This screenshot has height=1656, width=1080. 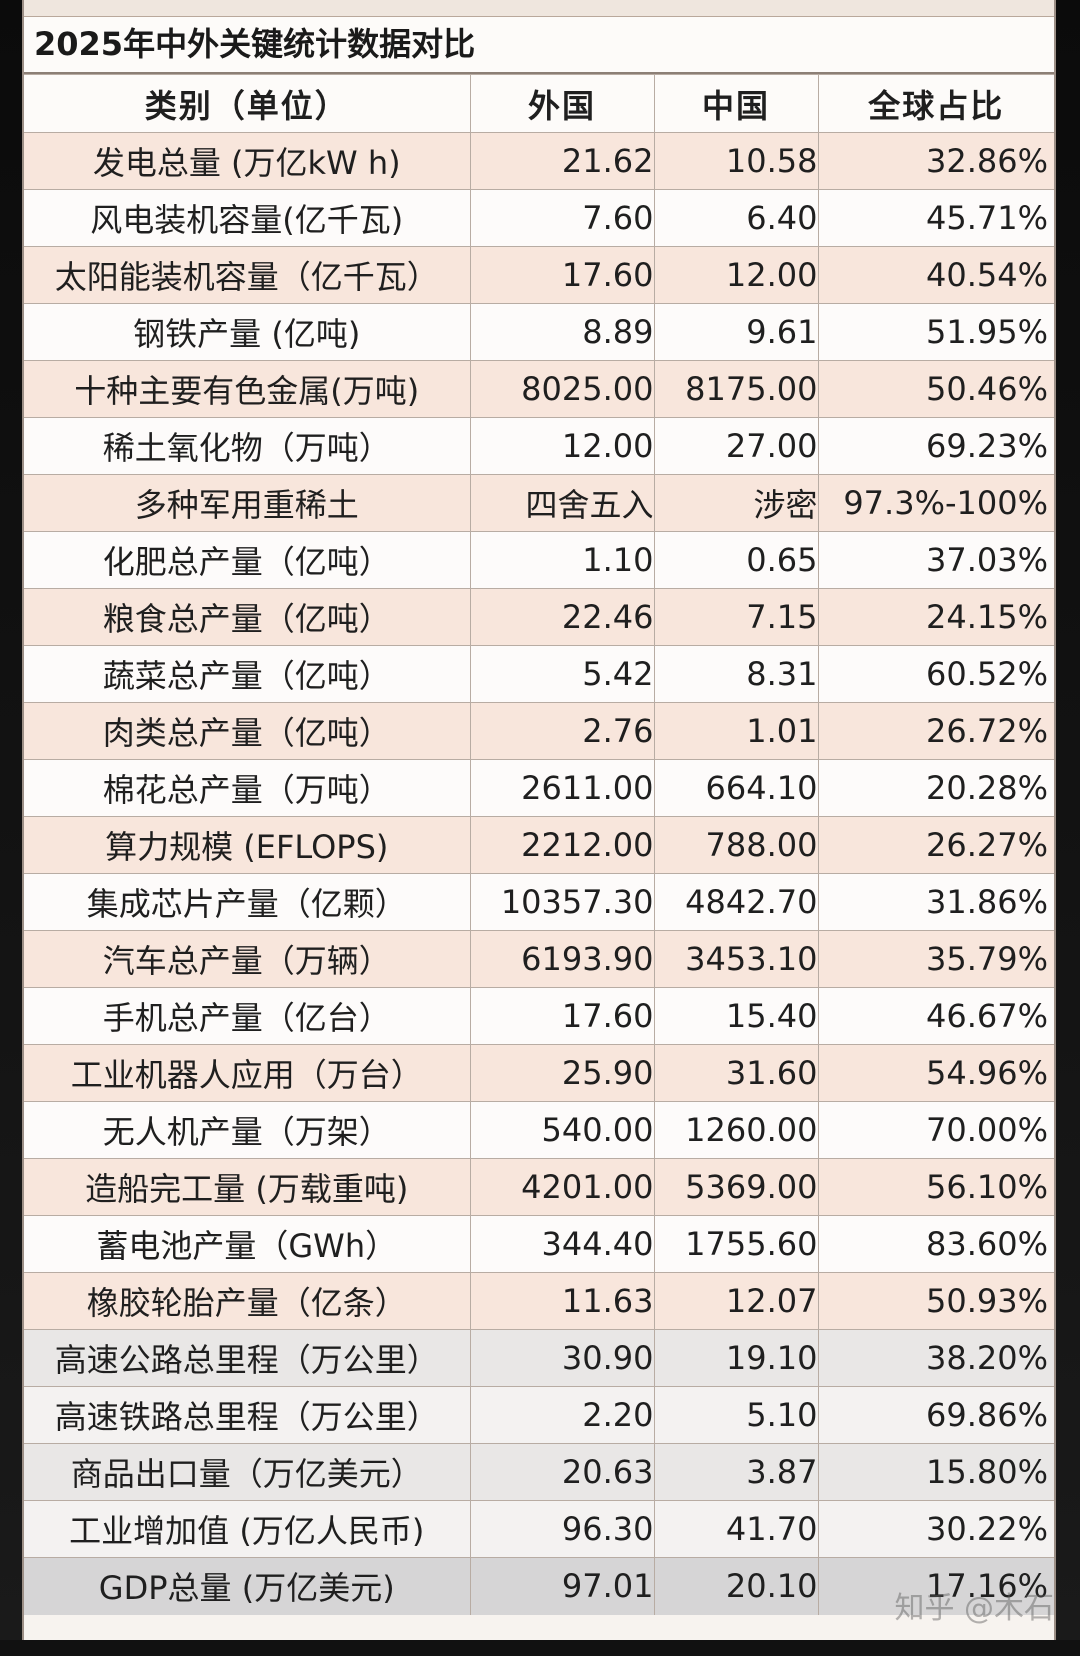 I want to click on cell-category: 高速公路总里程（万公里）, so click(x=247, y=1358).